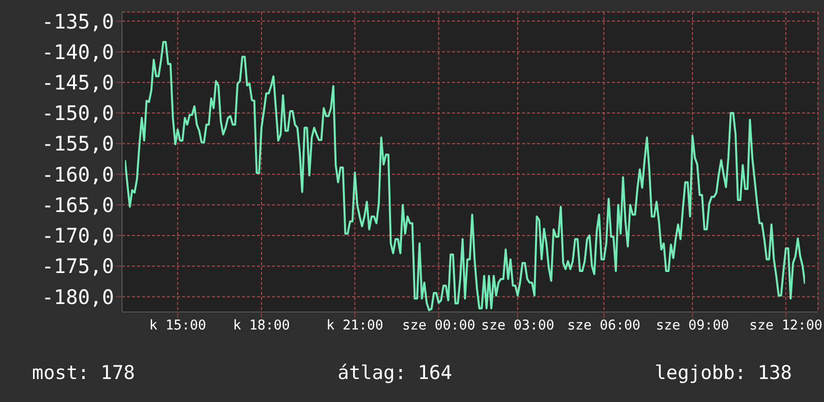 This screenshot has height=402, width=824. Describe the element at coordinates (355, 326) in the screenshot. I see `x-tick-label: k 21:00` at that location.